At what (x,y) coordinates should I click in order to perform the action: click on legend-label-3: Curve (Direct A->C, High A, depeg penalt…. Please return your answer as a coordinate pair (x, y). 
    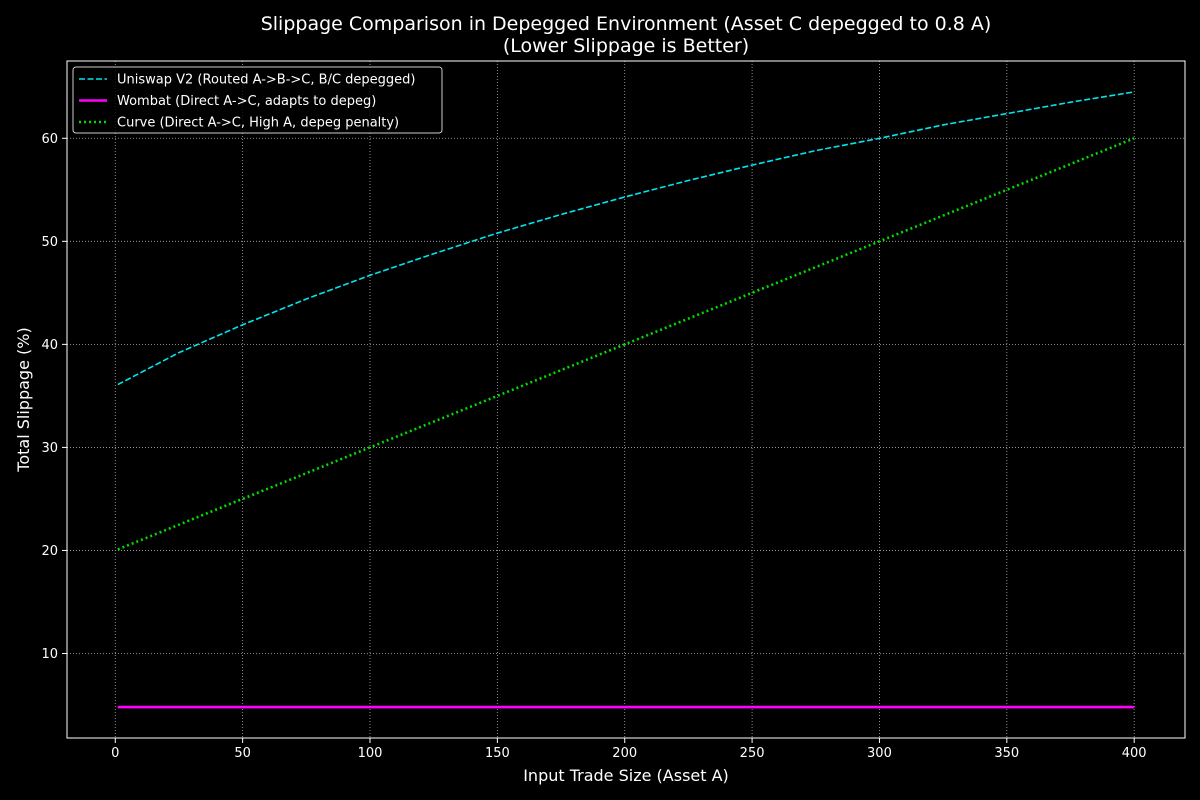
    Looking at the image, I should click on (258, 123).